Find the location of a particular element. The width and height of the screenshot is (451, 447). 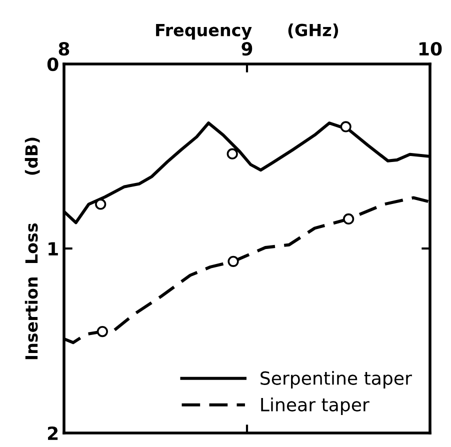

y-tick-label: 1 is located at coordinates (53, 249).